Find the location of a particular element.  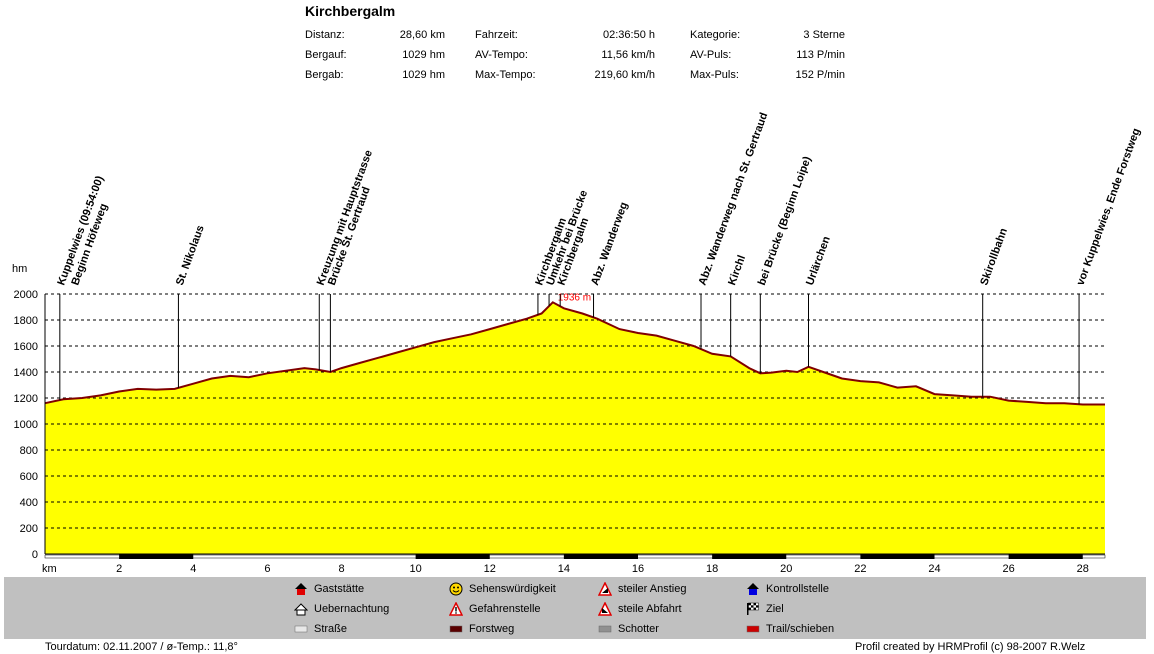

stat-label: Kategorie: is located at coordinates (715, 35).